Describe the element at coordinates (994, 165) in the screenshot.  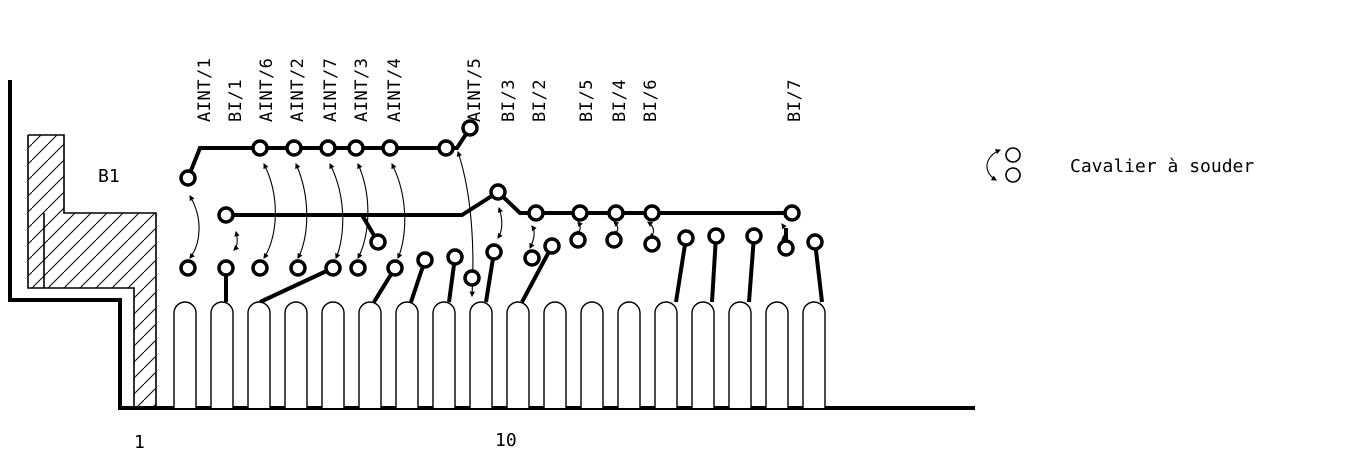
I see `legend-jumper-arrow` at that location.